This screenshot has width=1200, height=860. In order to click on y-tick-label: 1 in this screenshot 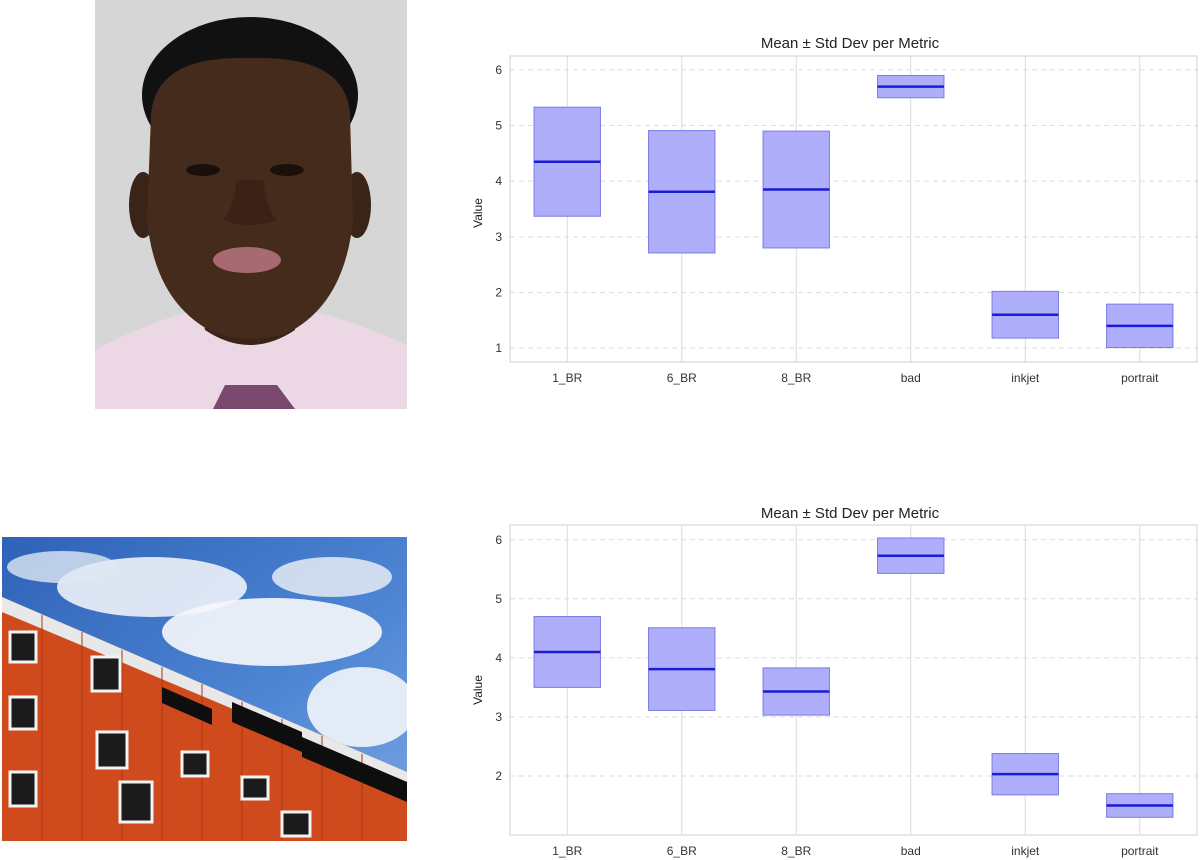, I will do `click(498, 348)`.